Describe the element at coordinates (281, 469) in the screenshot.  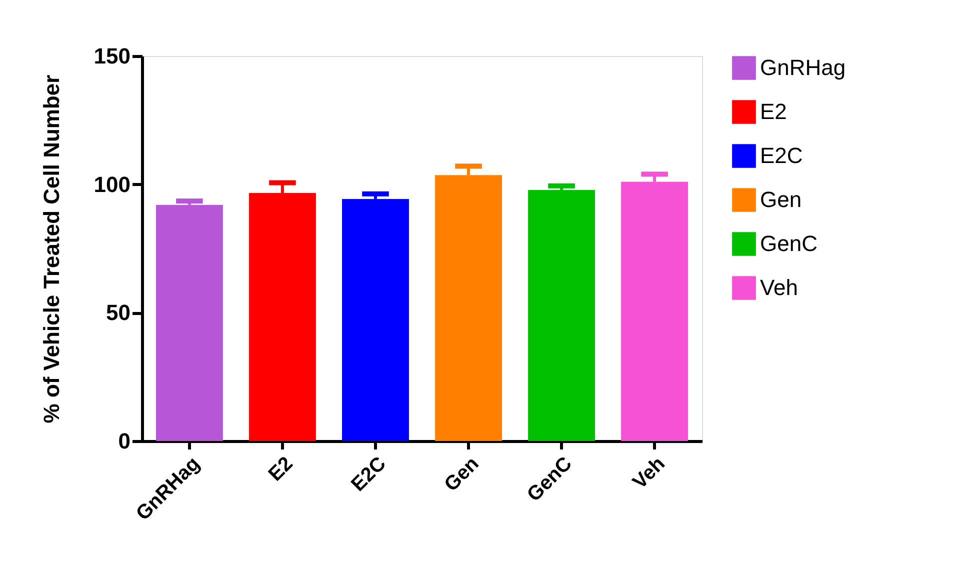
I see `x-tick-label: E2` at that location.